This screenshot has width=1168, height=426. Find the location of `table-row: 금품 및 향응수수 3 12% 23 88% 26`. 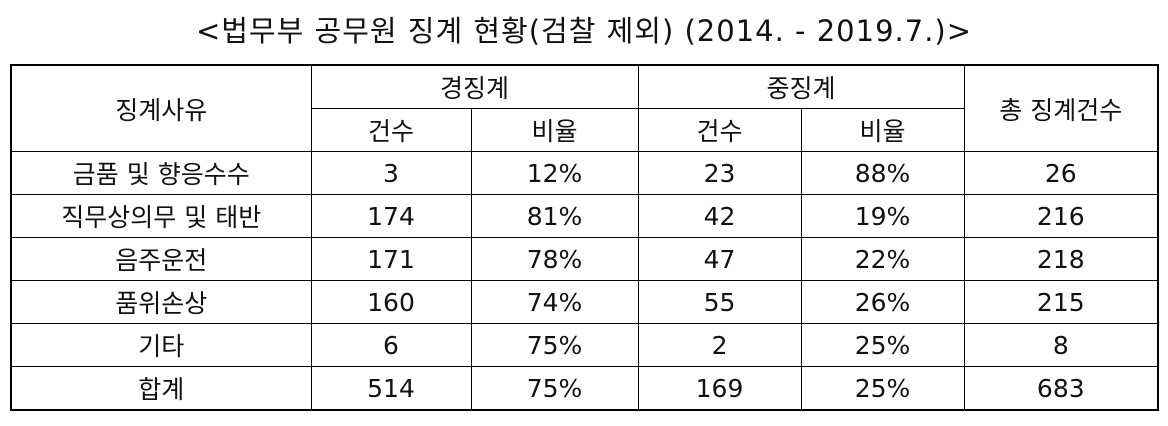

table-row: 금품 및 향응수수 3 12% 23 88% 26 is located at coordinates (584, 173).